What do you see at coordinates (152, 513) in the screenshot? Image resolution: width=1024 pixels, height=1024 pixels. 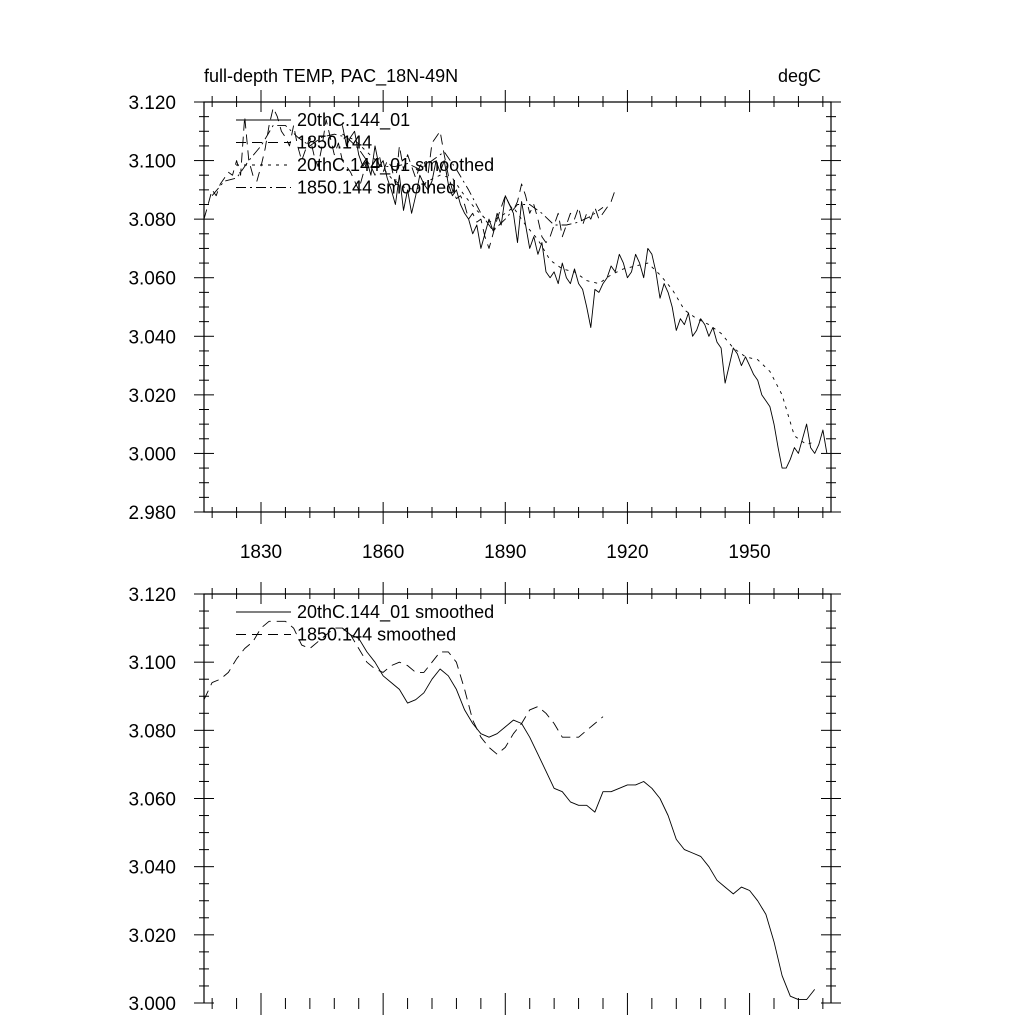 I see `y-tick-label: 2.980` at bounding box center [152, 513].